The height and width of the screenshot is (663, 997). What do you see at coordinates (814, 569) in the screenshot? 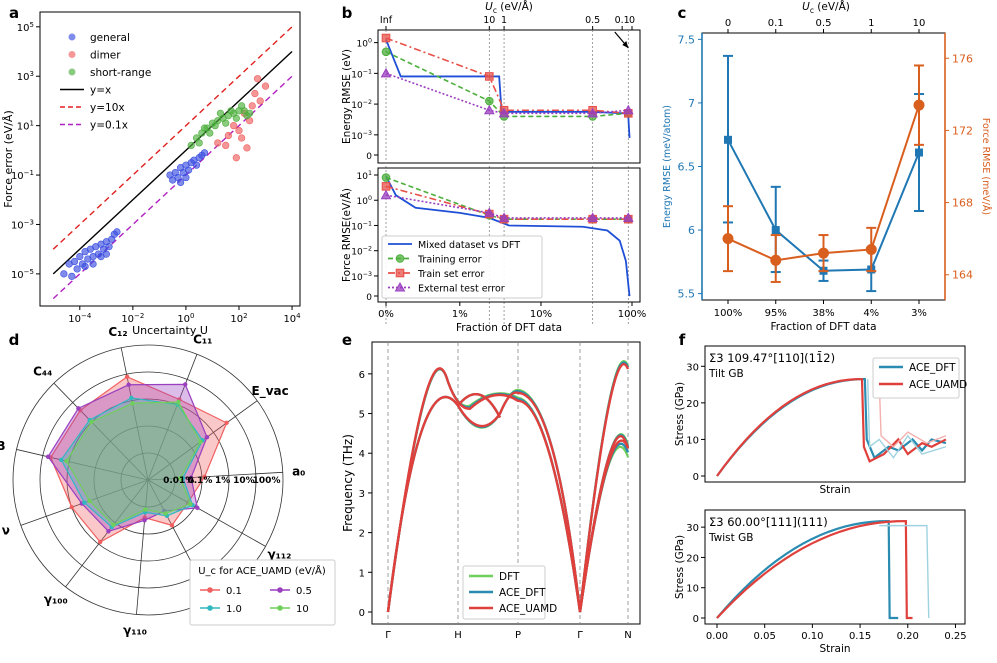
I see `curve-ace-uamd` at bounding box center [814, 569].